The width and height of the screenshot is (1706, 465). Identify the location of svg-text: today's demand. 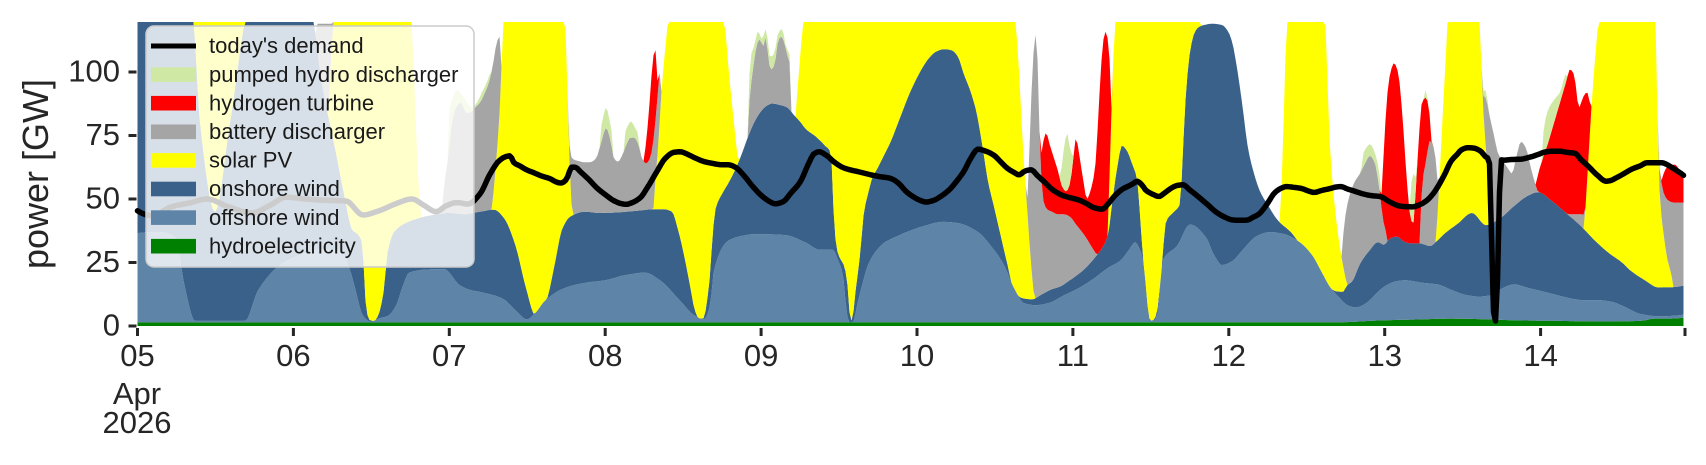
(286, 45).